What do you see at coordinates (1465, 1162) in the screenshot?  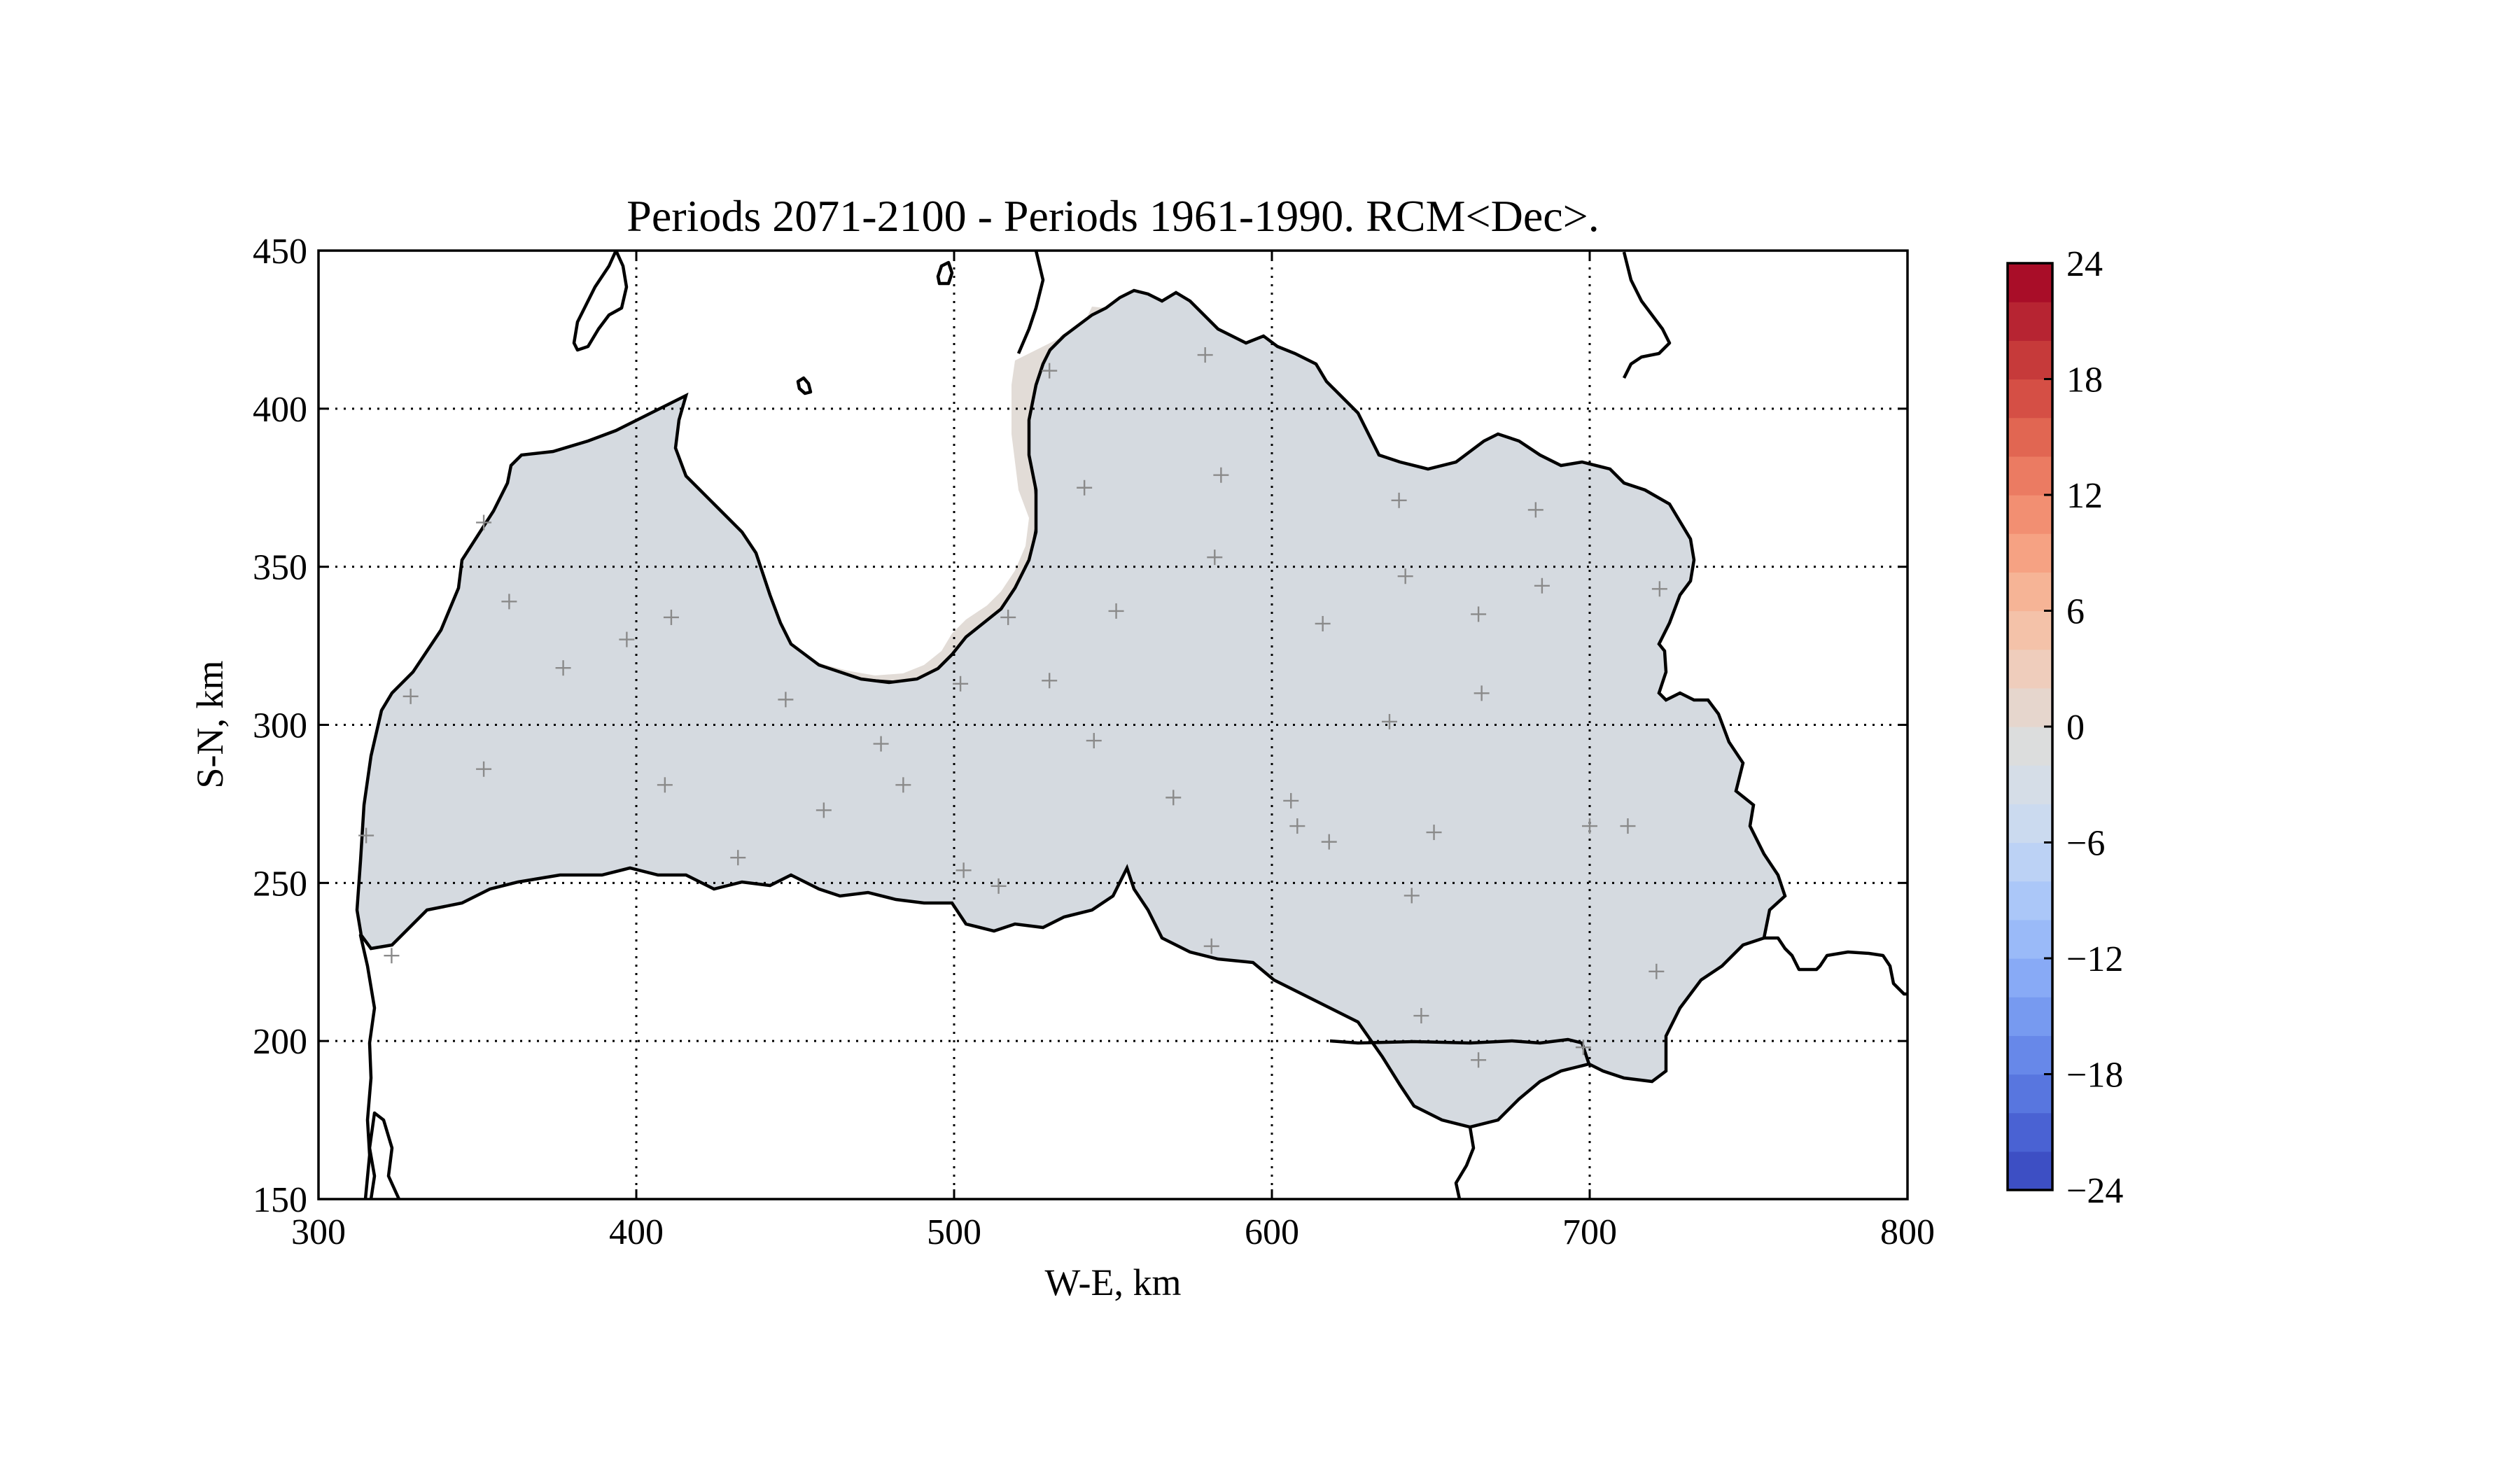 I see `south-branch-border` at bounding box center [1465, 1162].